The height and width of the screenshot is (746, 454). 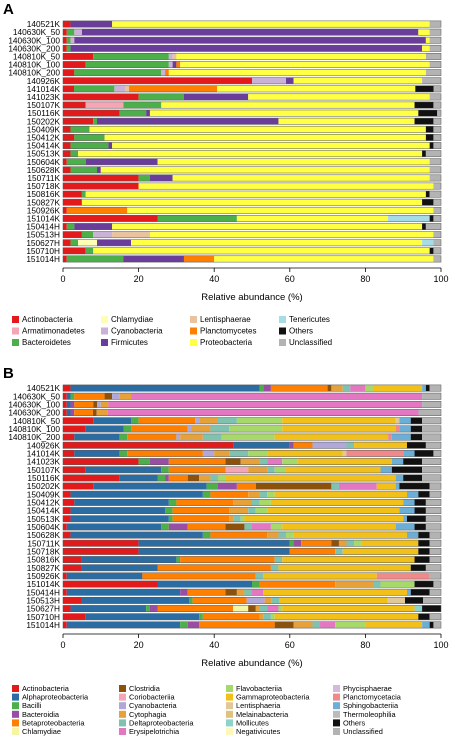 What do you see at coordinates (44, 129) in the screenshot?
I see `category-label: 150409K` at bounding box center [44, 129].